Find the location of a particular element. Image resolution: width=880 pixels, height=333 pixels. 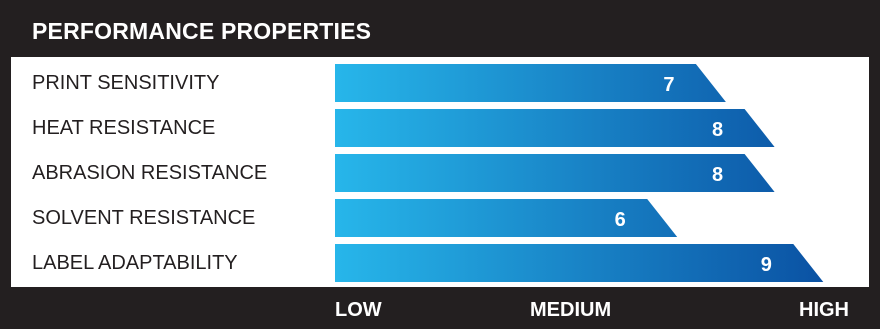

bar-value-abrasion-resistance: 8 is located at coordinates (718, 175).